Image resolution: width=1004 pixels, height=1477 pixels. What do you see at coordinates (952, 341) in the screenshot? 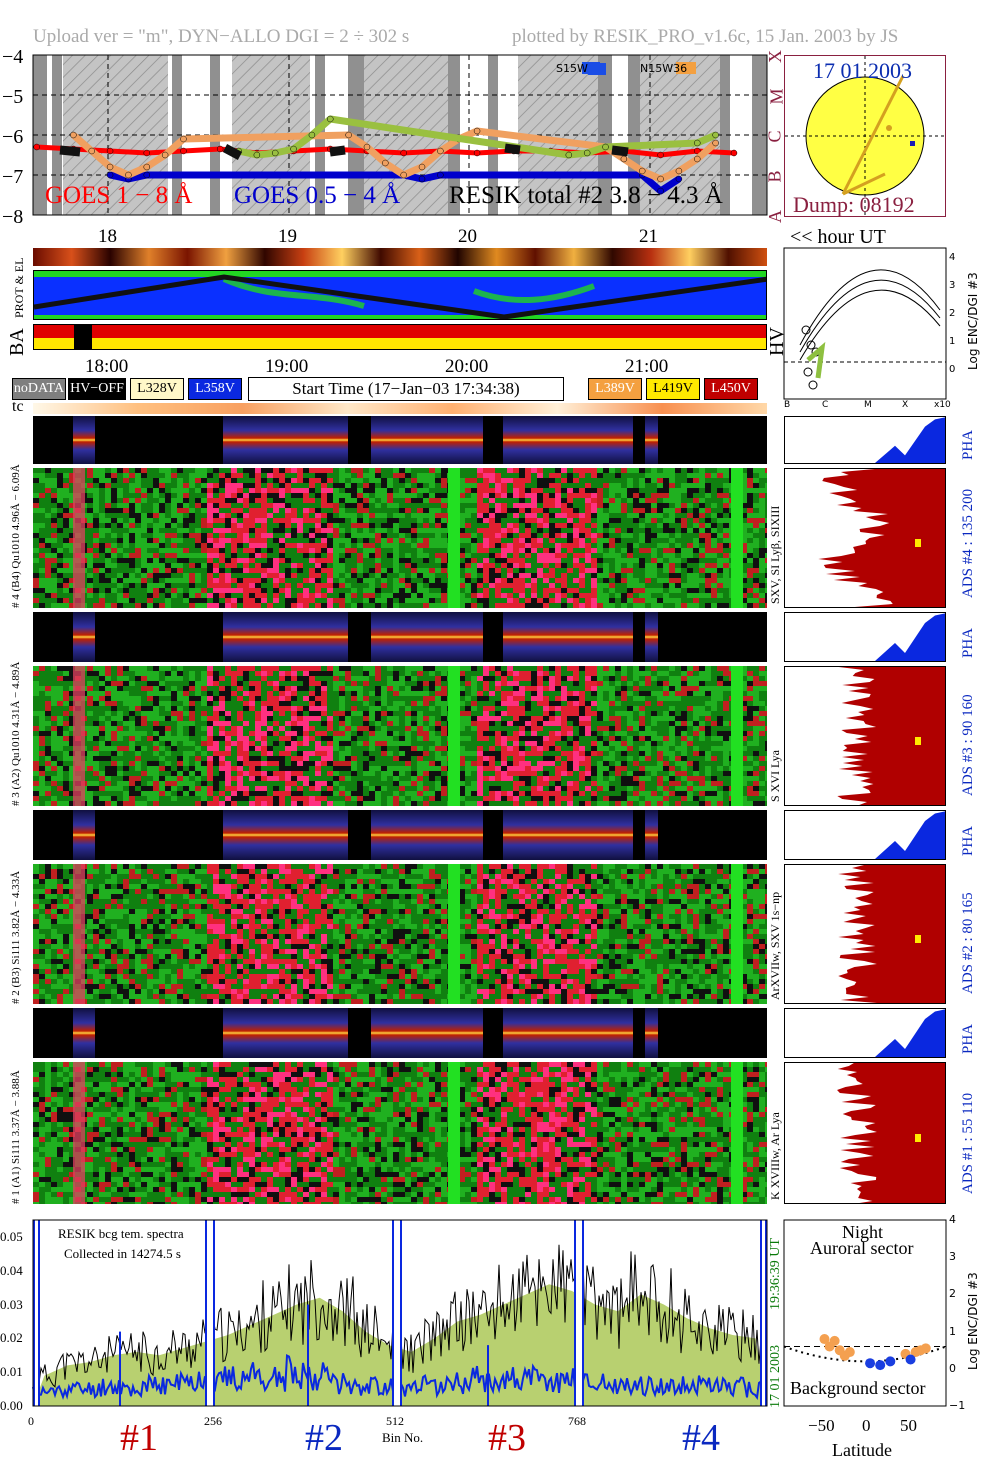
I see `hv-ytick-3: 1` at bounding box center [952, 341].